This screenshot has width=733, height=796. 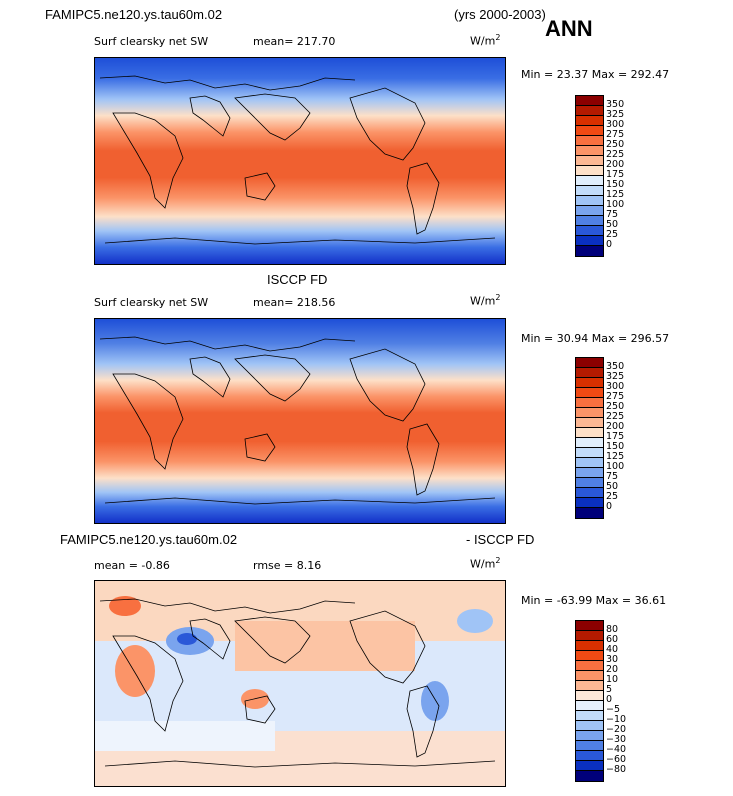 What do you see at coordinates (616, 759) in the screenshot?
I see `colorbar-tick-label: −60` at bounding box center [616, 759].